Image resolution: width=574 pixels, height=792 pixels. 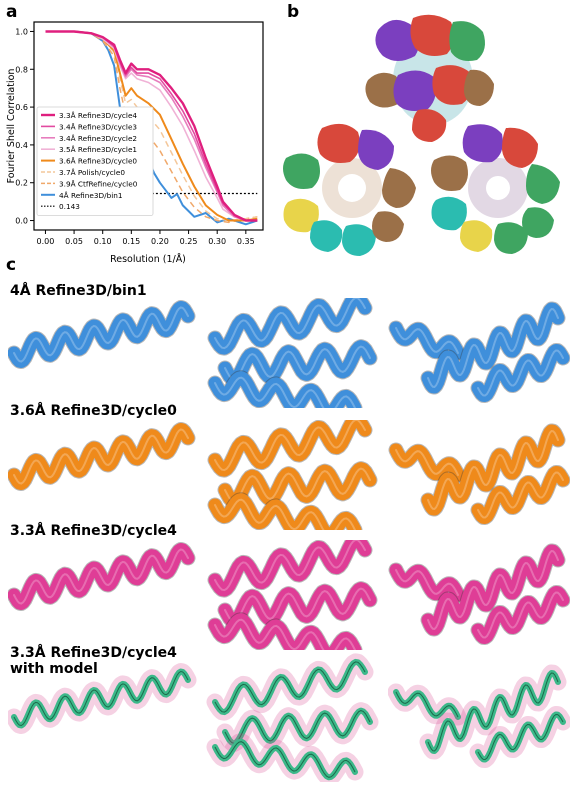 I want to click on density-map-row3-col1, so click(x=292, y=717).